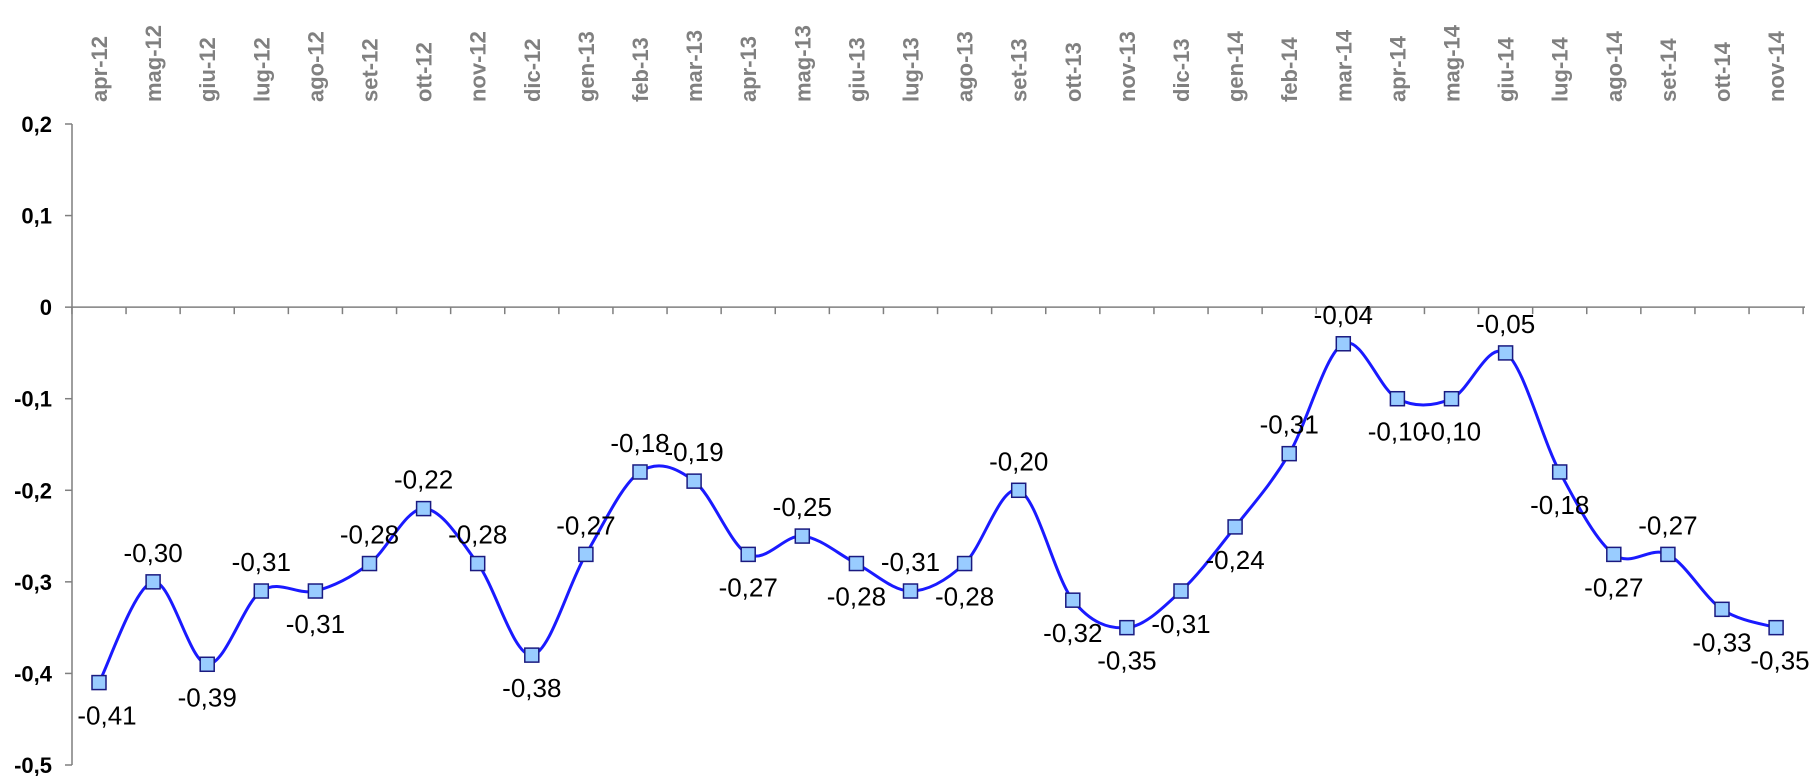  What do you see at coordinates (1668, 70) in the screenshot?
I see `x-tick-label: set-14` at bounding box center [1668, 70].